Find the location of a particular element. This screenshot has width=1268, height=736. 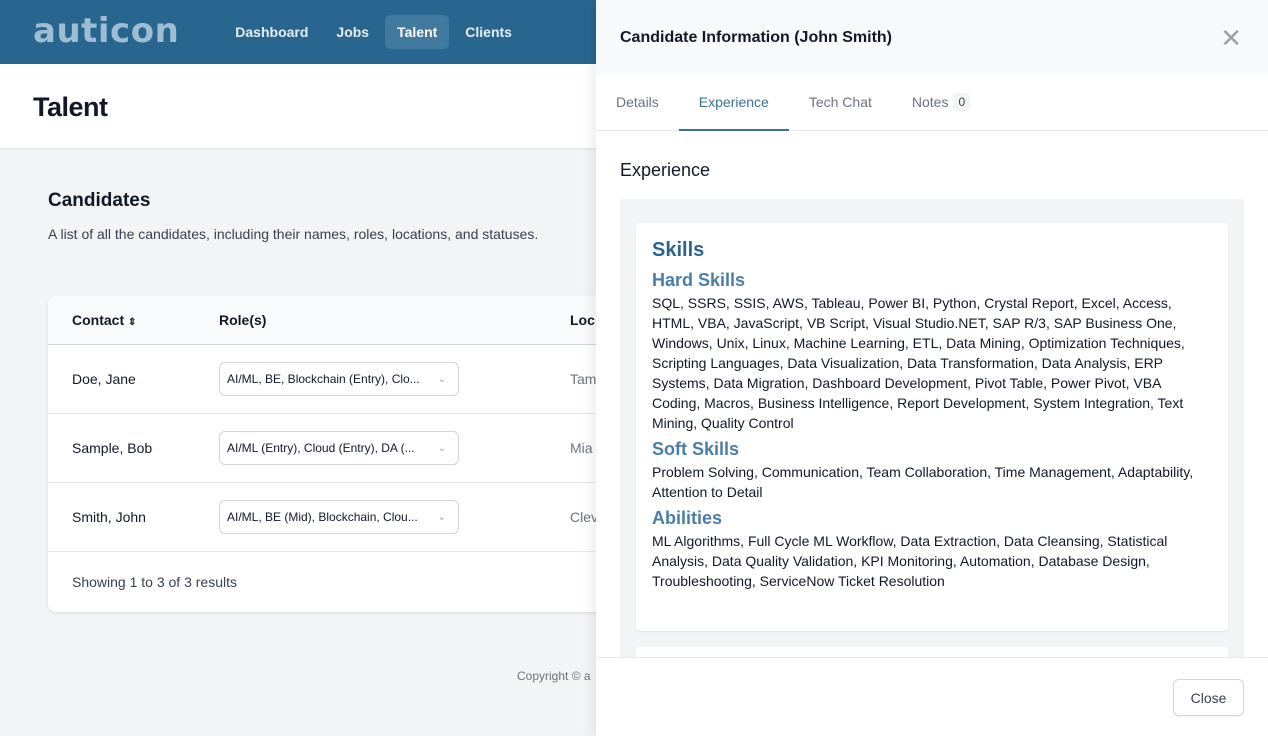

contact-name: Doe, Jane is located at coordinates (104, 379).